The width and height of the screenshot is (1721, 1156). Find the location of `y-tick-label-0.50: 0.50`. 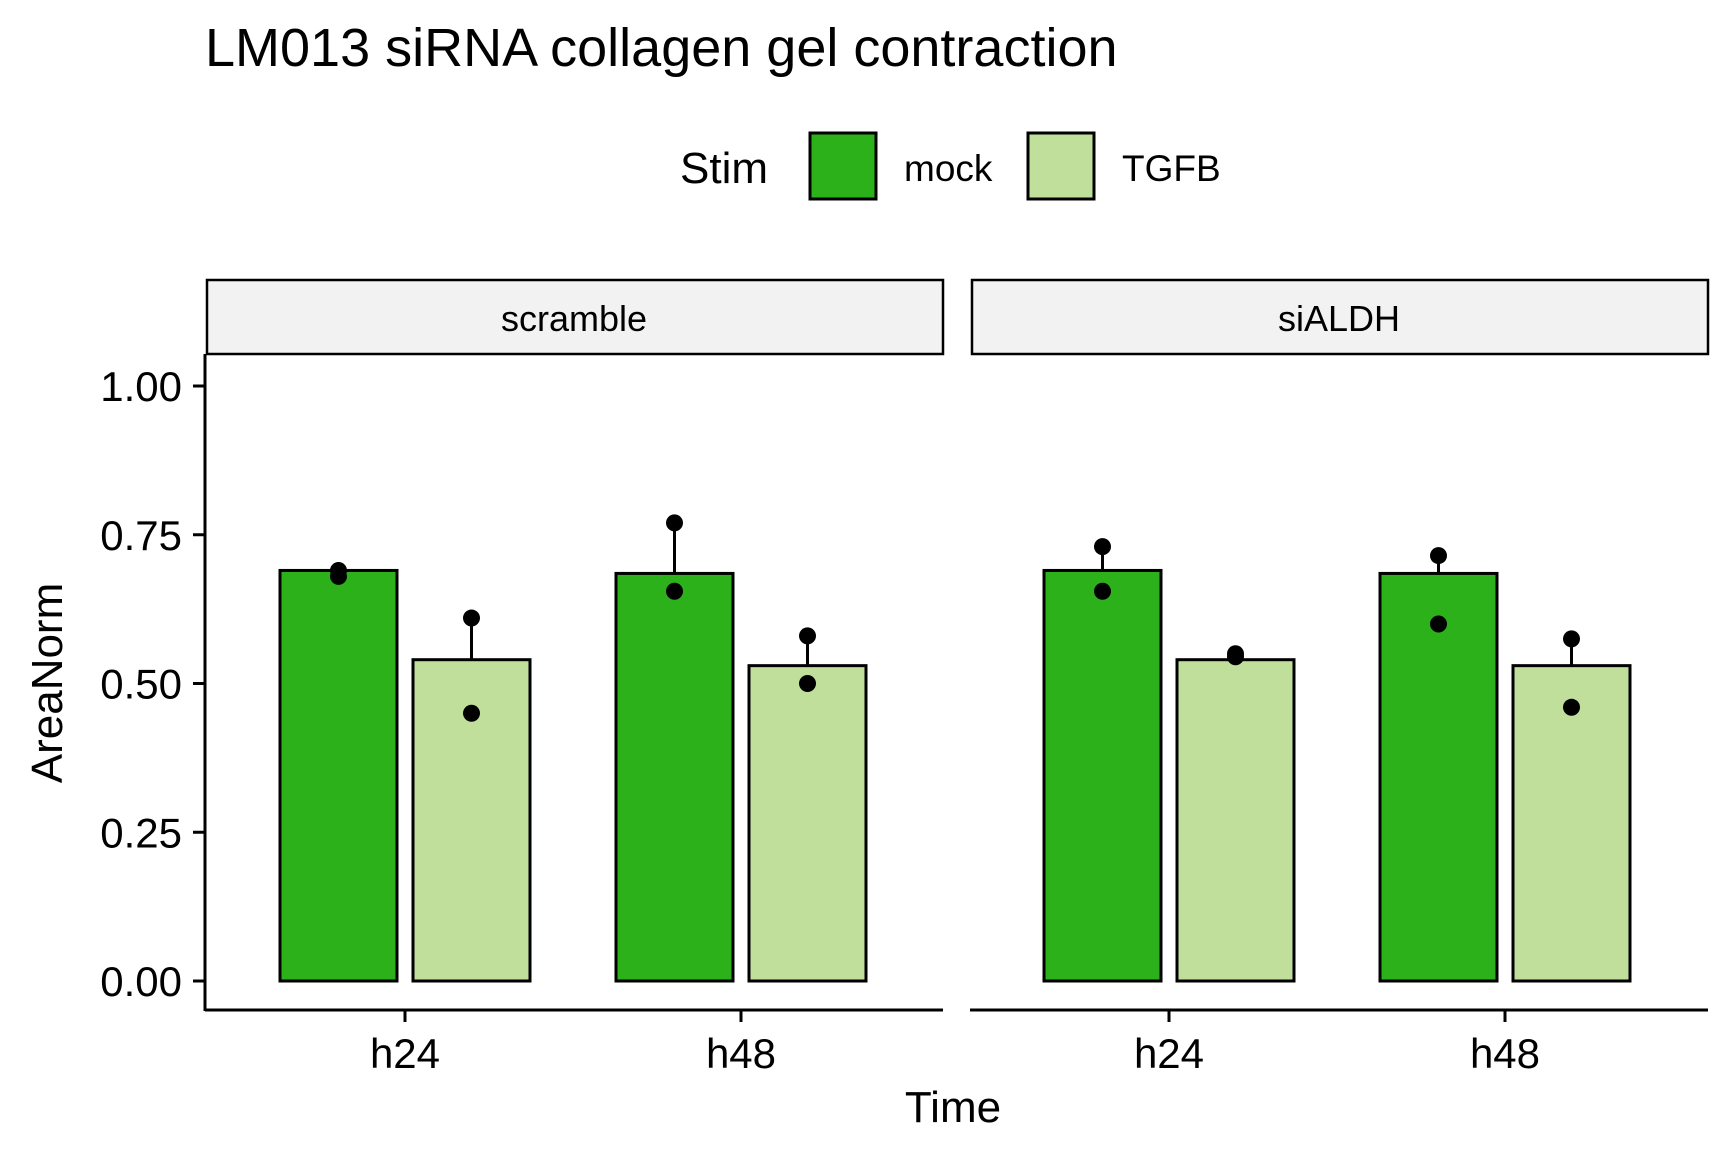

y-tick-label-0.50: 0.50 is located at coordinates (141, 684).